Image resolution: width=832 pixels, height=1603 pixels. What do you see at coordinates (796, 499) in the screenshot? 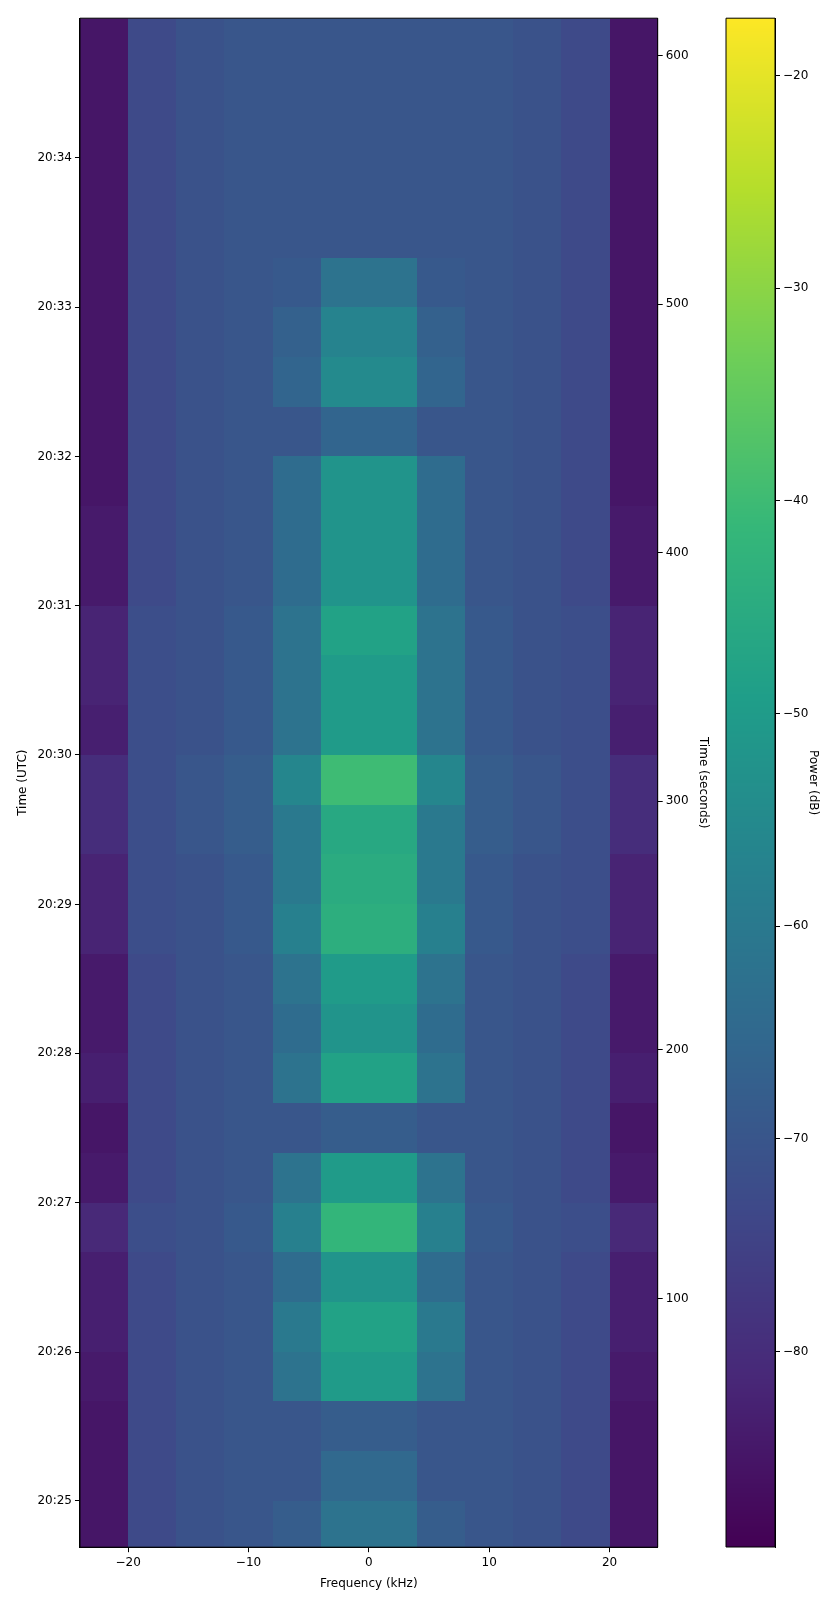
I see `color-bar-label: −40` at bounding box center [796, 499].